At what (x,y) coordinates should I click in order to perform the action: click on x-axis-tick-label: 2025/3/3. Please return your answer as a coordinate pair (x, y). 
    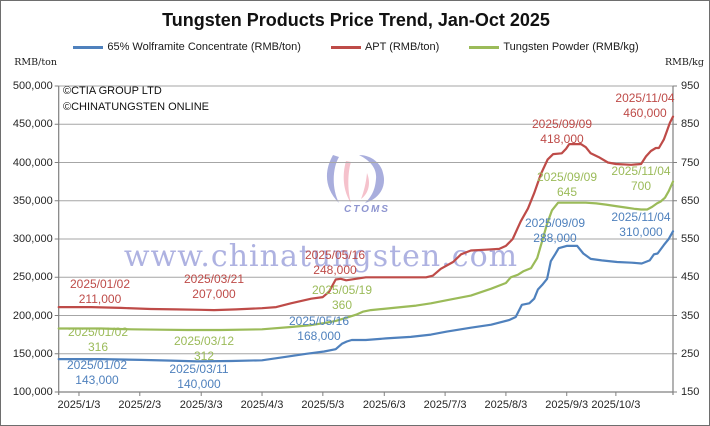
    Looking at the image, I should click on (201, 405).